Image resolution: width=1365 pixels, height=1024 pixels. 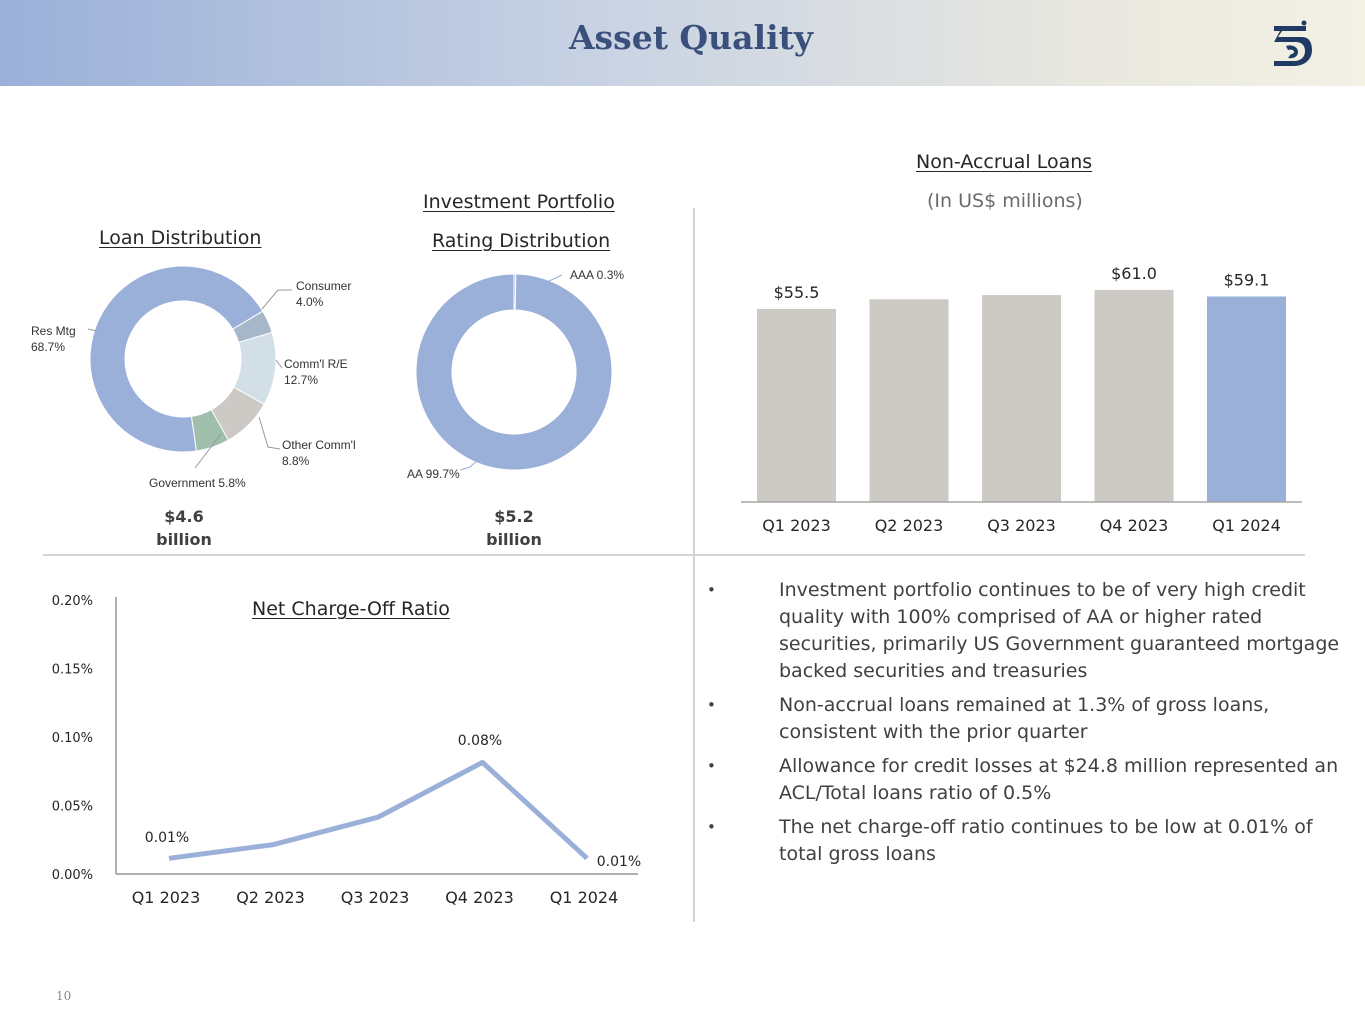 What do you see at coordinates (210, 430) in the screenshot?
I see `loan-slice-government` at bounding box center [210, 430].